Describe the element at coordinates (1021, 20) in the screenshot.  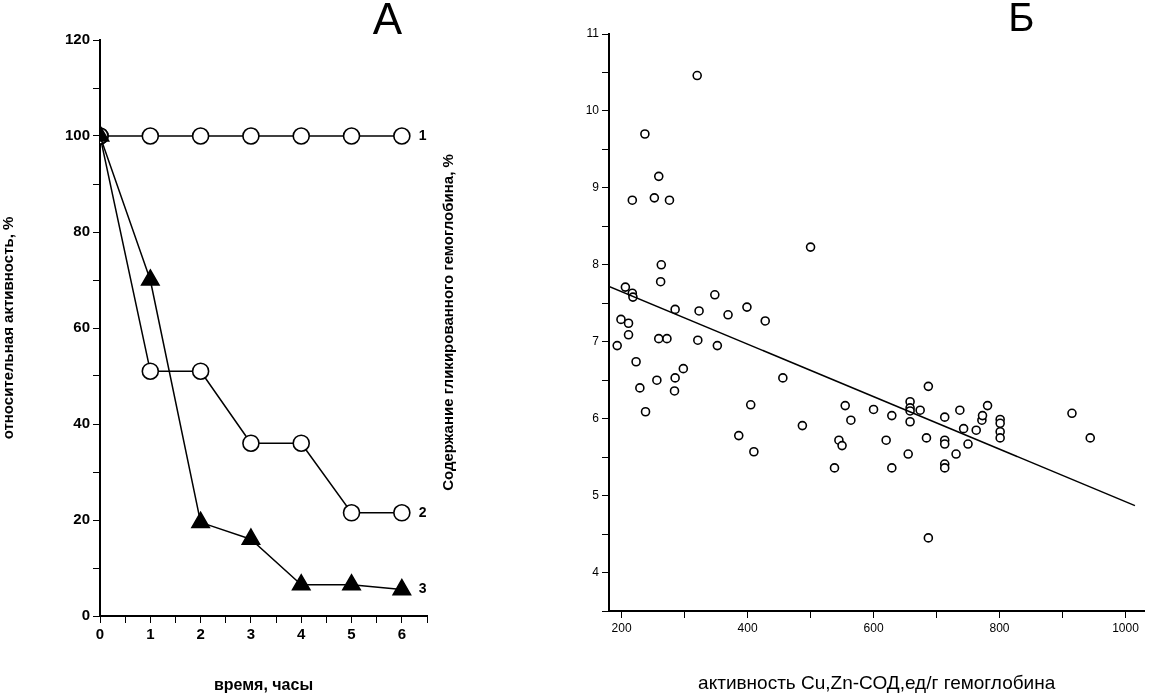
I see `chart-title: Б` at that location.